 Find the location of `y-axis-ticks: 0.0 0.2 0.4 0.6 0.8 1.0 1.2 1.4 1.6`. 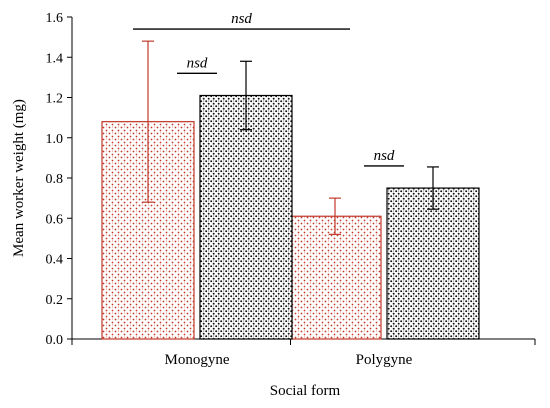

y-axis-ticks: 0.0 0.2 0.4 0.6 0.8 1.0 1.2 1.4 1.6 is located at coordinates (59, 179).